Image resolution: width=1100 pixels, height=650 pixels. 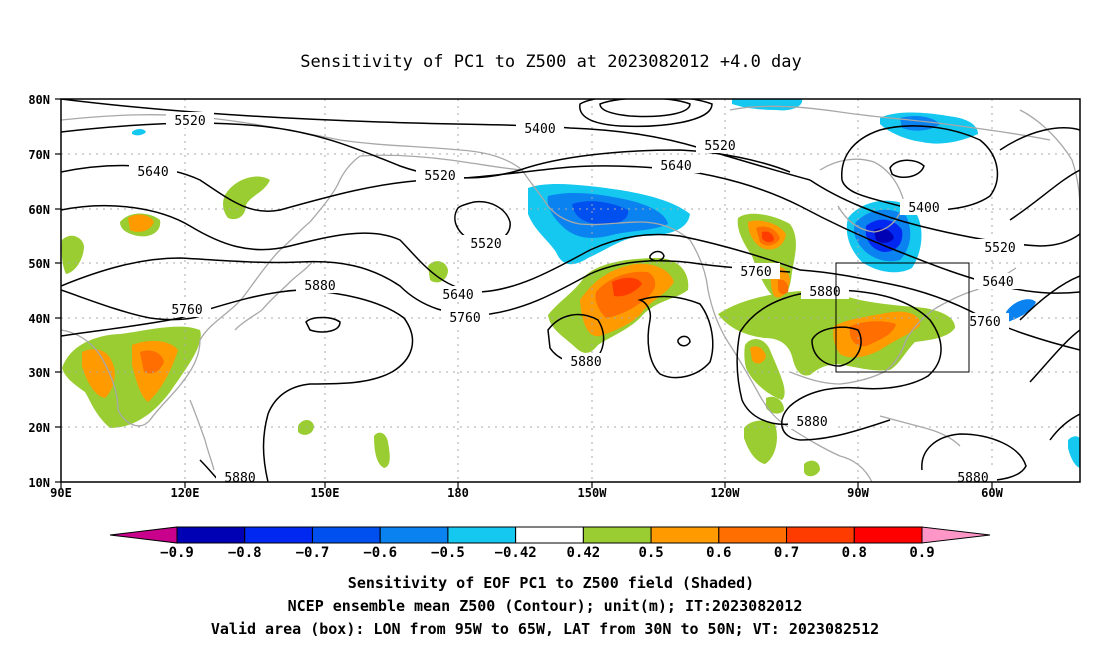 What do you see at coordinates (292, 142) in the screenshot?
I see `coast-siberia` at bounding box center [292, 142].